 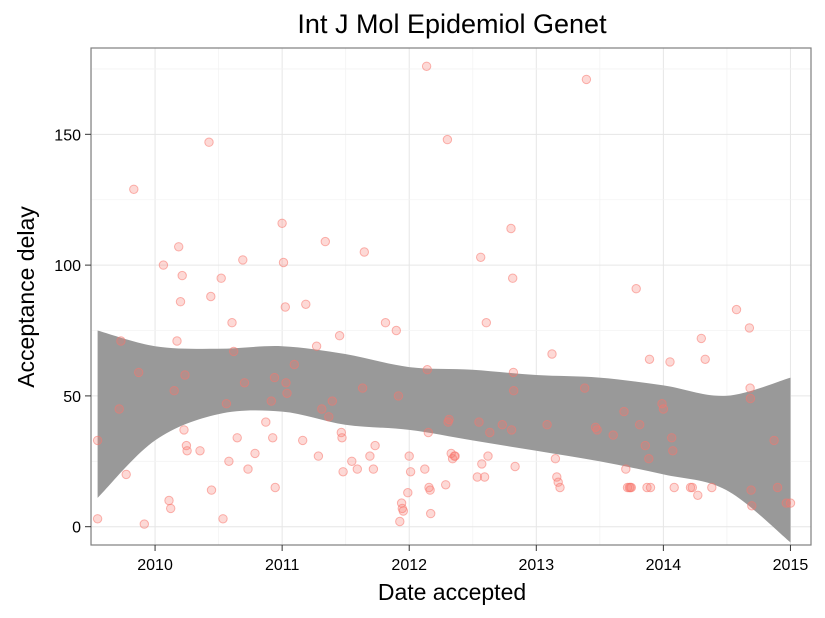 What do you see at coordinates (282, 565) in the screenshot?
I see `x-tick-label: 2011` at bounding box center [282, 565].